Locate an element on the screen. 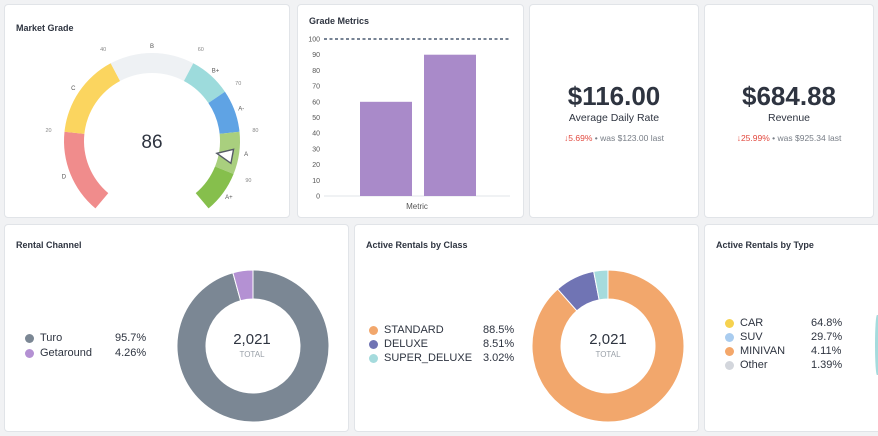 Image resolution: width=878 pixels, height=436 pixels. gauge-grade-label: A- is located at coordinates (241, 110).